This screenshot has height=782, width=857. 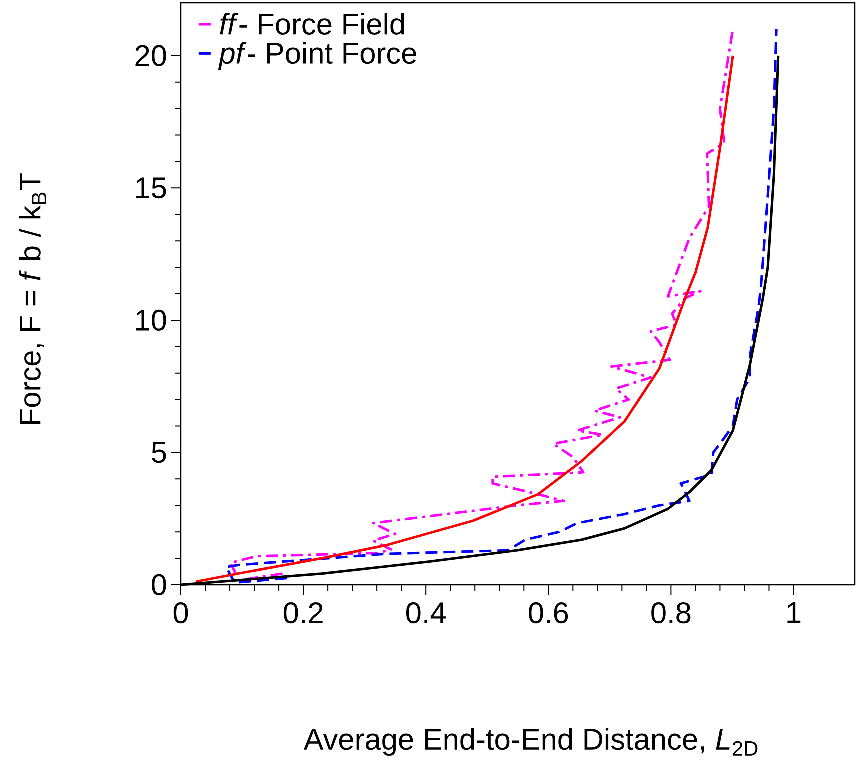 I want to click on x-tick-label: 0.4, so click(x=426, y=613).